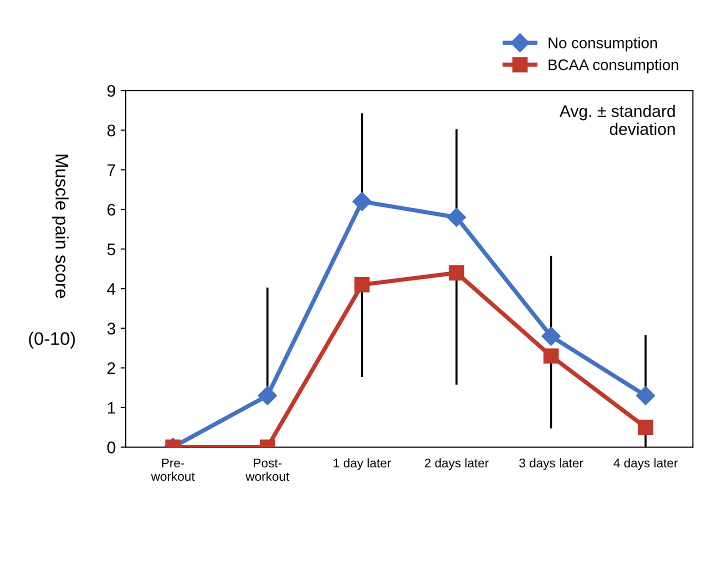  I want to click on x-tick-label: 2 days later, so click(456, 464).